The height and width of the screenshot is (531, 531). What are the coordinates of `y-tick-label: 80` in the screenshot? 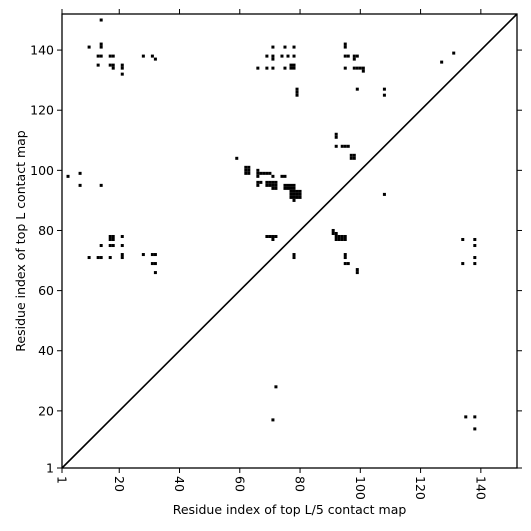 It's located at (46, 230).